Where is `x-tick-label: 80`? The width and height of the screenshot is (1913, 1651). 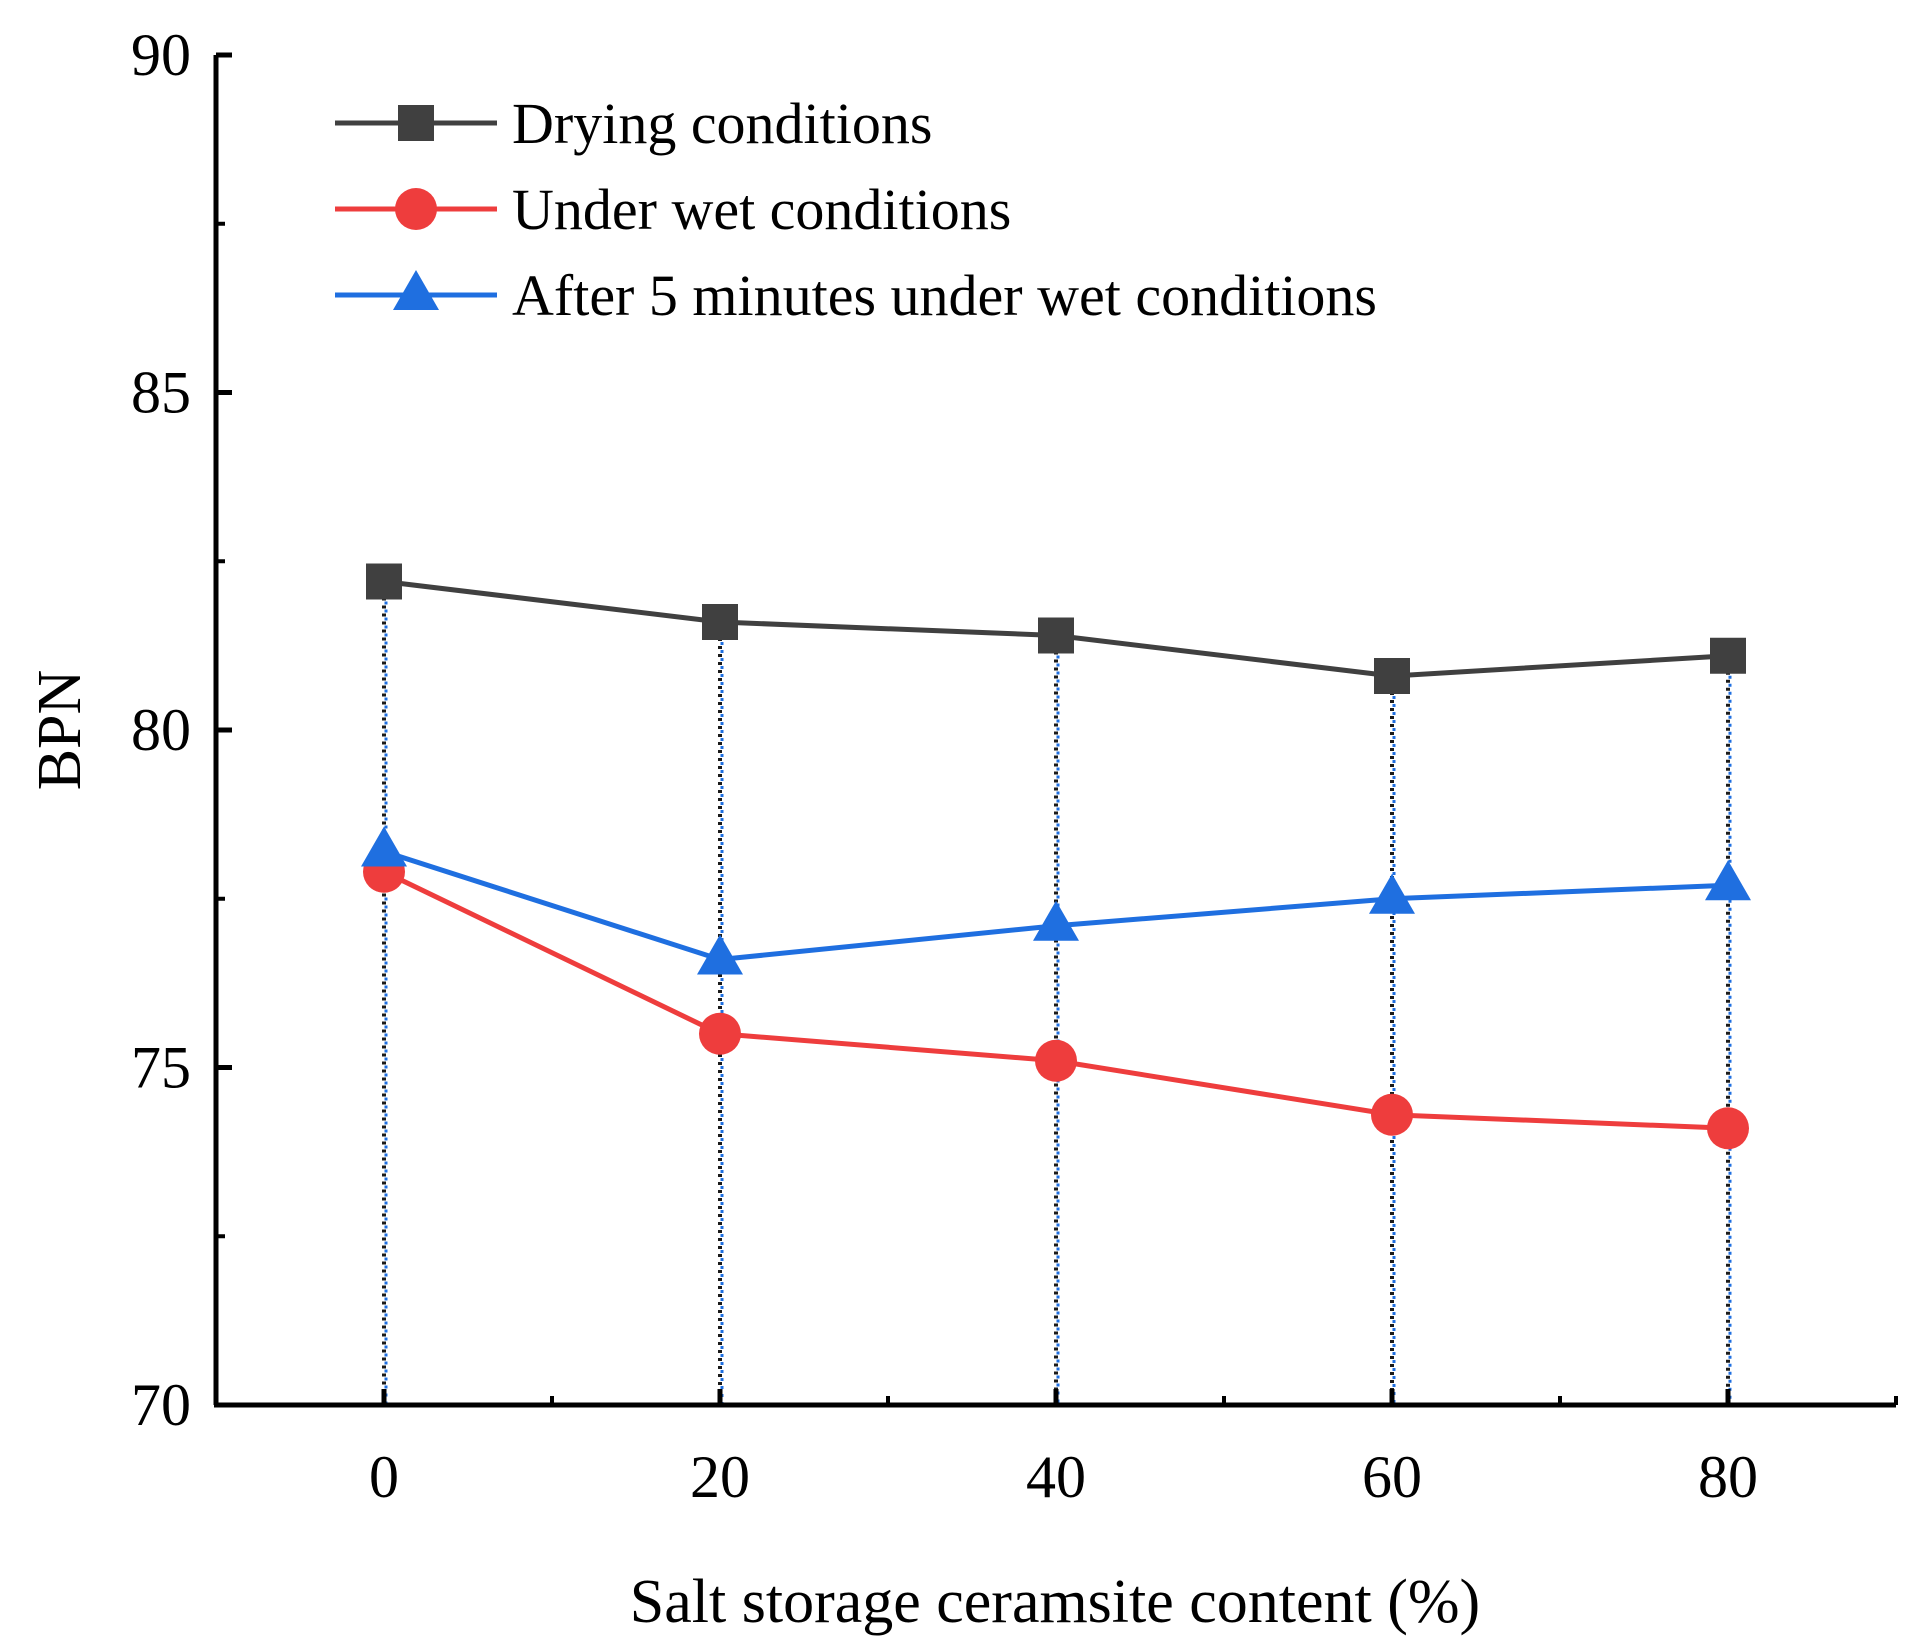 x-tick-label: 80 is located at coordinates (1728, 1477).